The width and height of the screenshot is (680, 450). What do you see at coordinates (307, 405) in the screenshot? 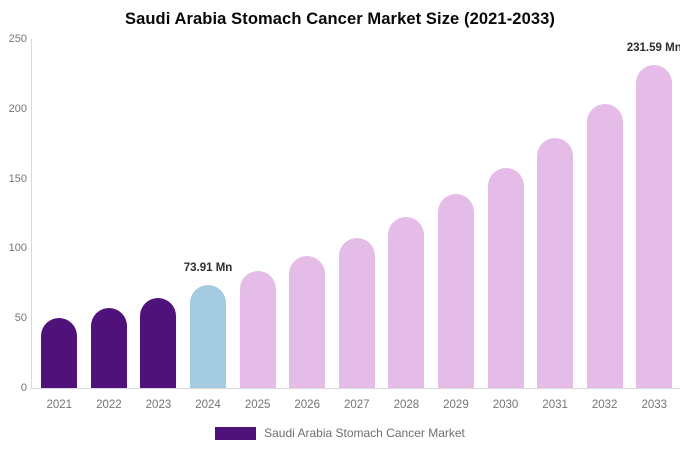
I see `x-tick-label: 2026` at bounding box center [307, 405].